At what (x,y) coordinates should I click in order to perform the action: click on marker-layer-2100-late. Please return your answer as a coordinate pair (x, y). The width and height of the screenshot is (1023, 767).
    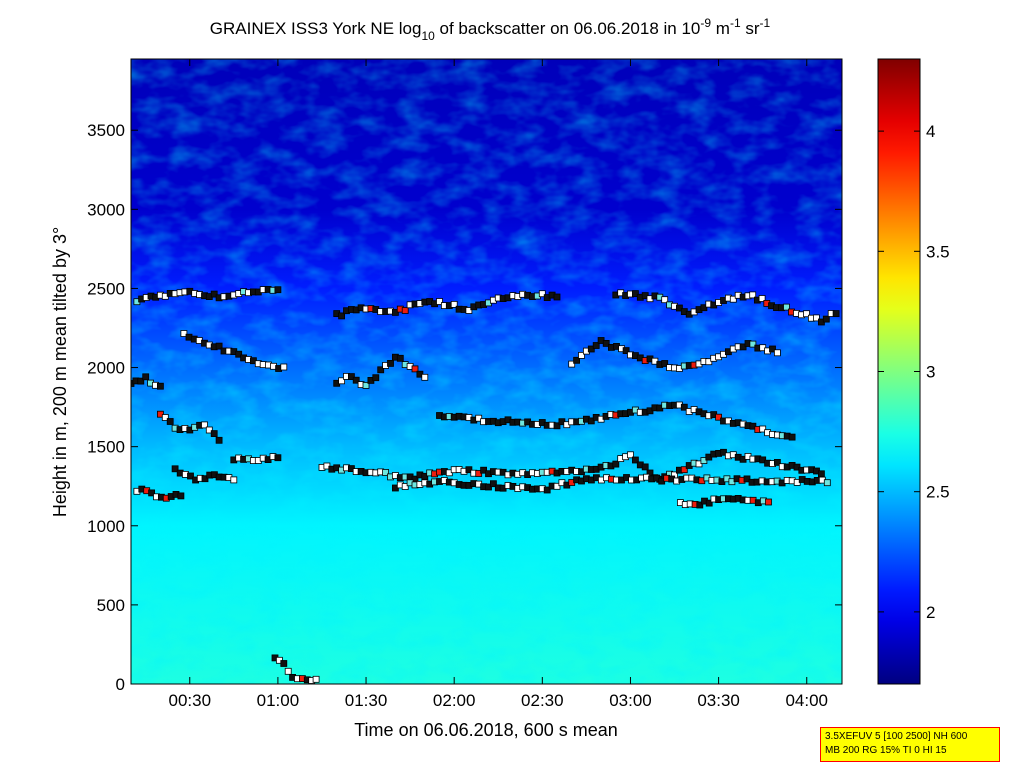
    Looking at the image, I should click on (674, 354).